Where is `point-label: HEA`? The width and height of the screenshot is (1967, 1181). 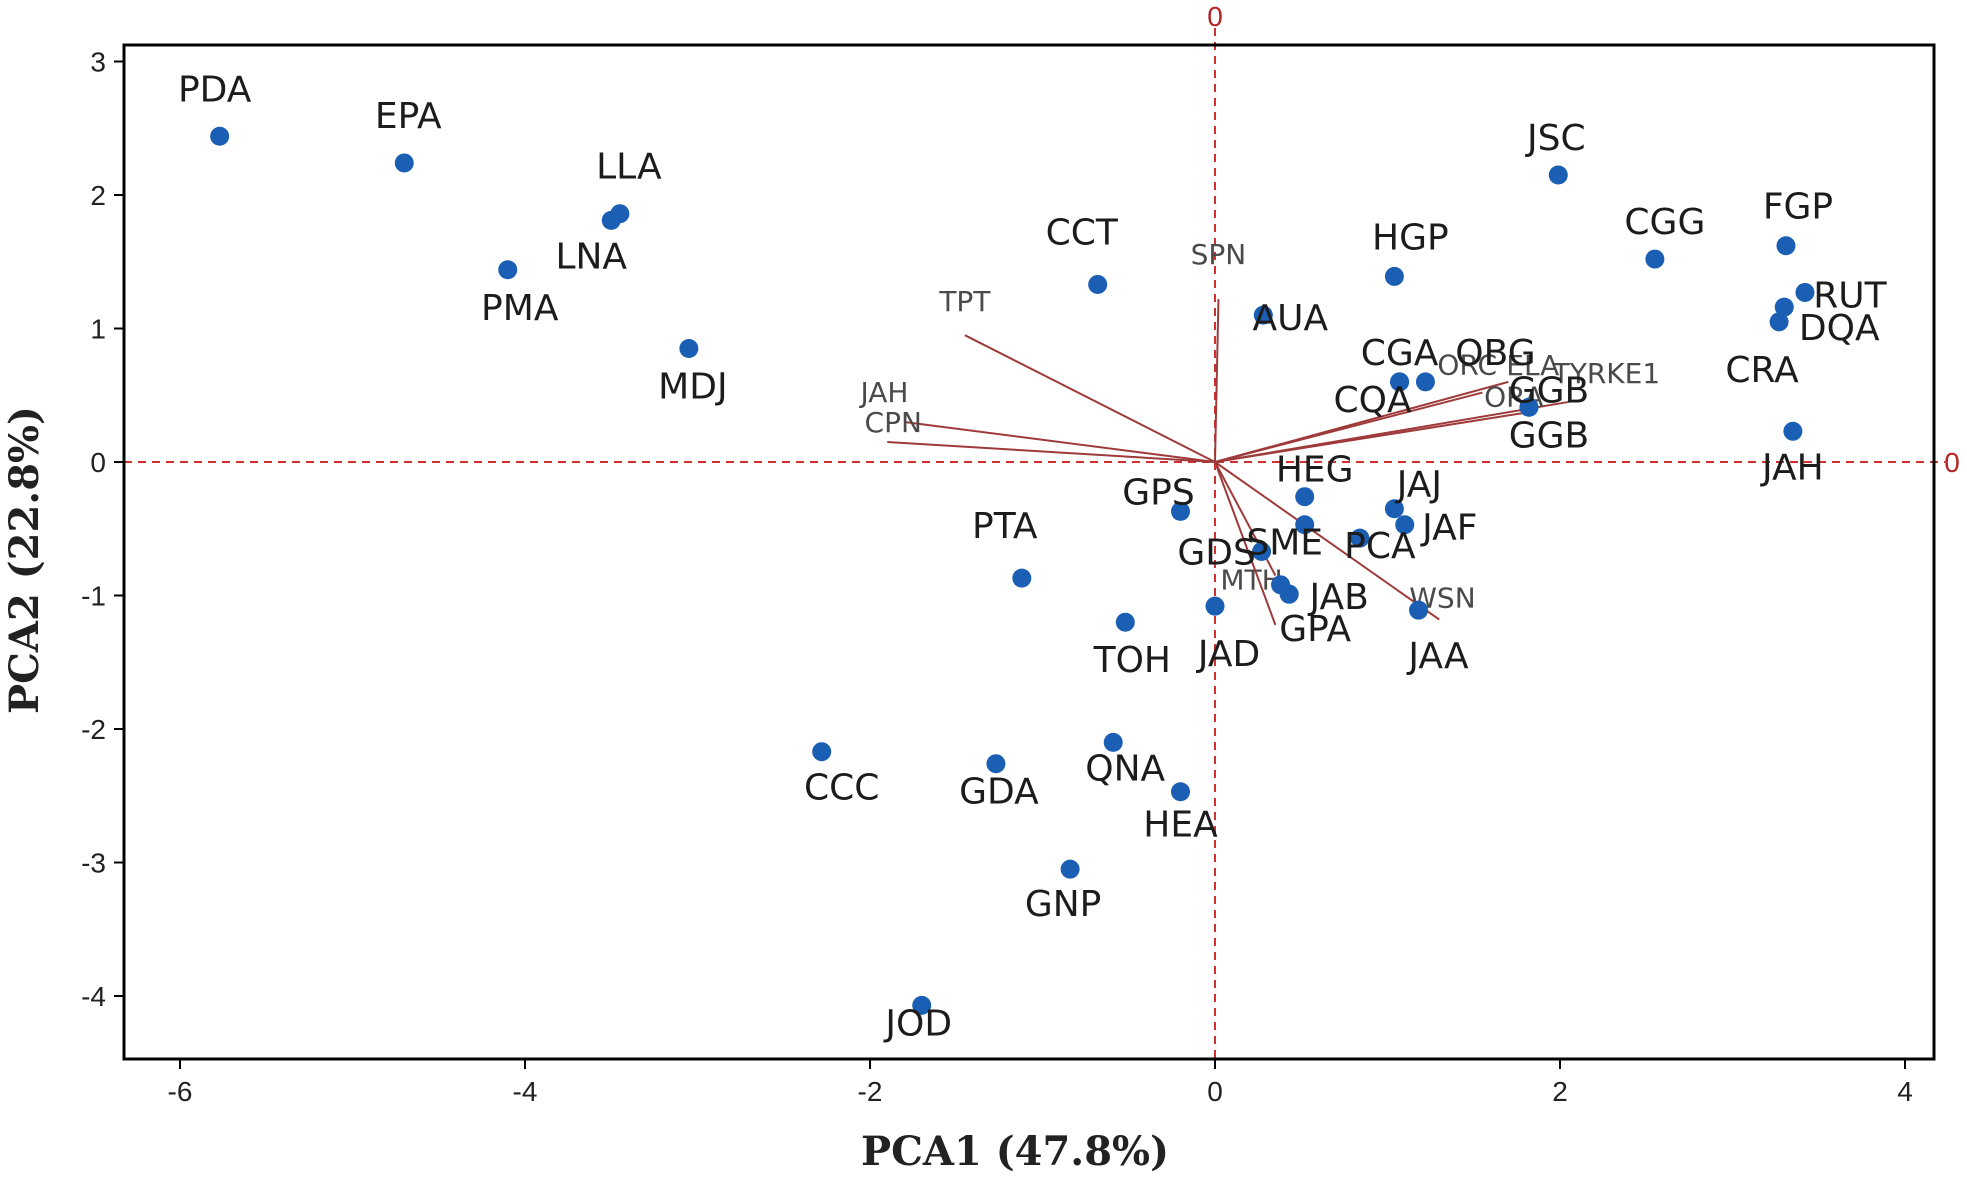
point-label: HEA is located at coordinates (1180, 825).